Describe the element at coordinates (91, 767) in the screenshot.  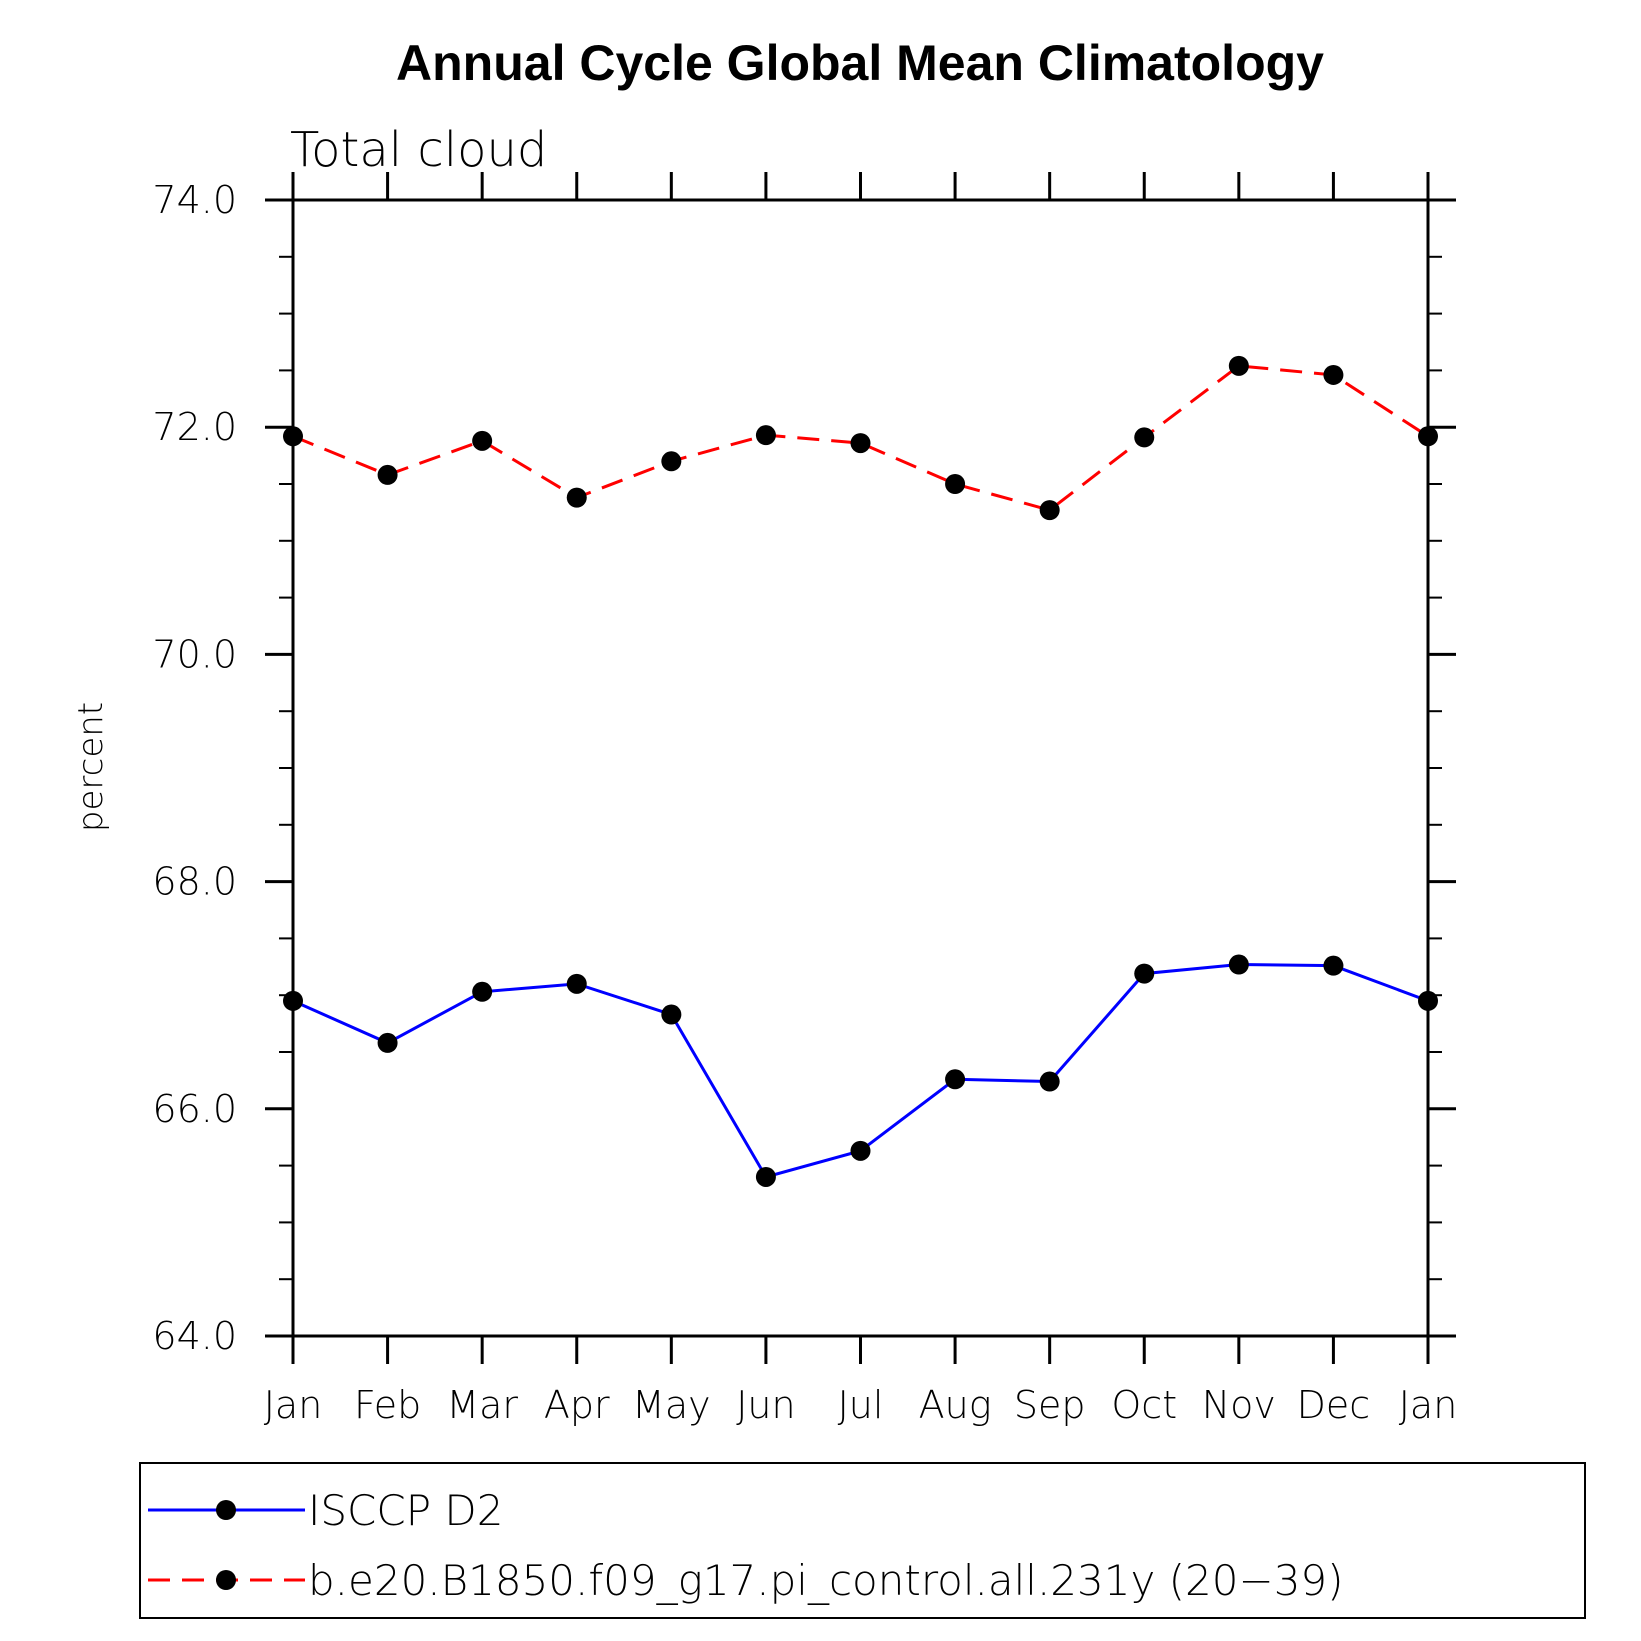
I see `y-axis-label: percent` at that location.